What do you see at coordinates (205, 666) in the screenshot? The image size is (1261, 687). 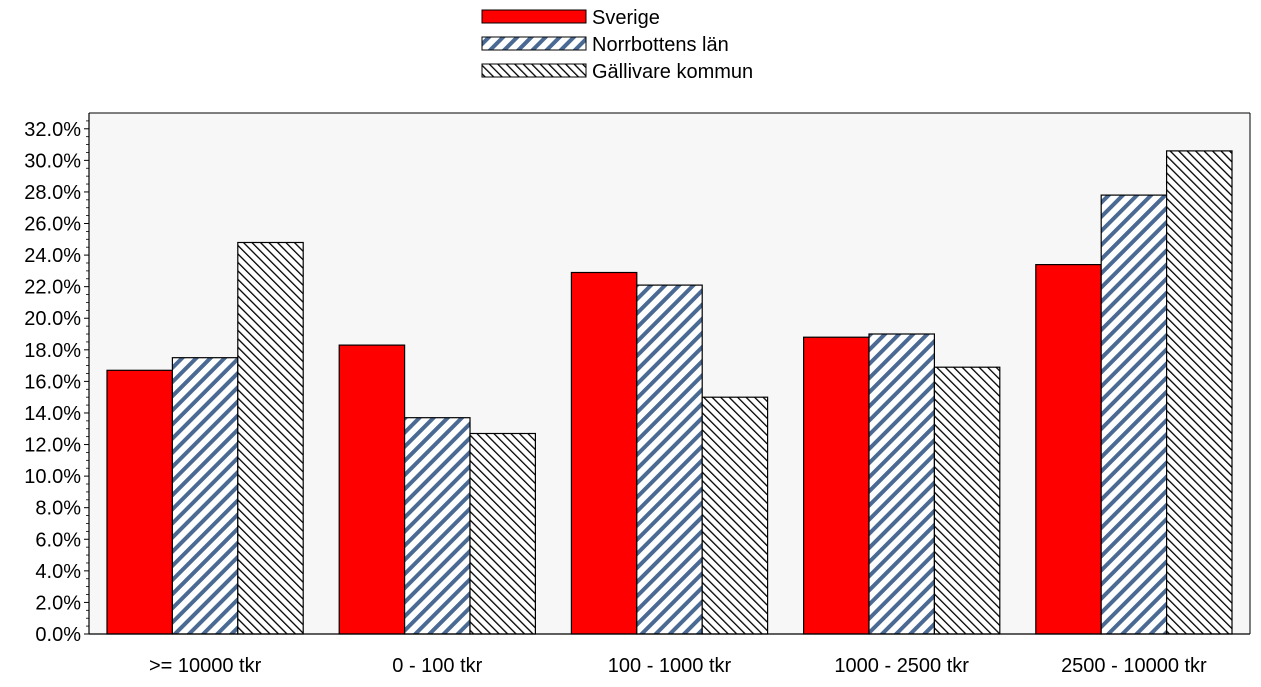 I see `x-tick-label: >= 10000 tkr` at bounding box center [205, 666].